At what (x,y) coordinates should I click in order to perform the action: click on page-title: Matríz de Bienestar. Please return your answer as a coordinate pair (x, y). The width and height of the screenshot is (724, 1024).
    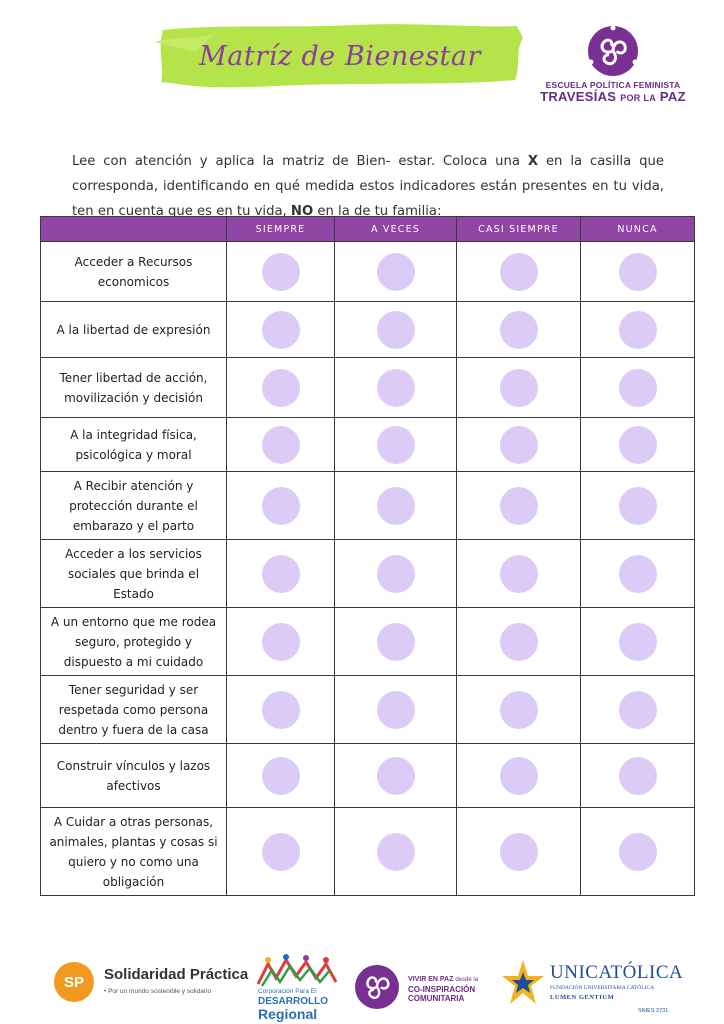
    Looking at the image, I should click on (340, 56).